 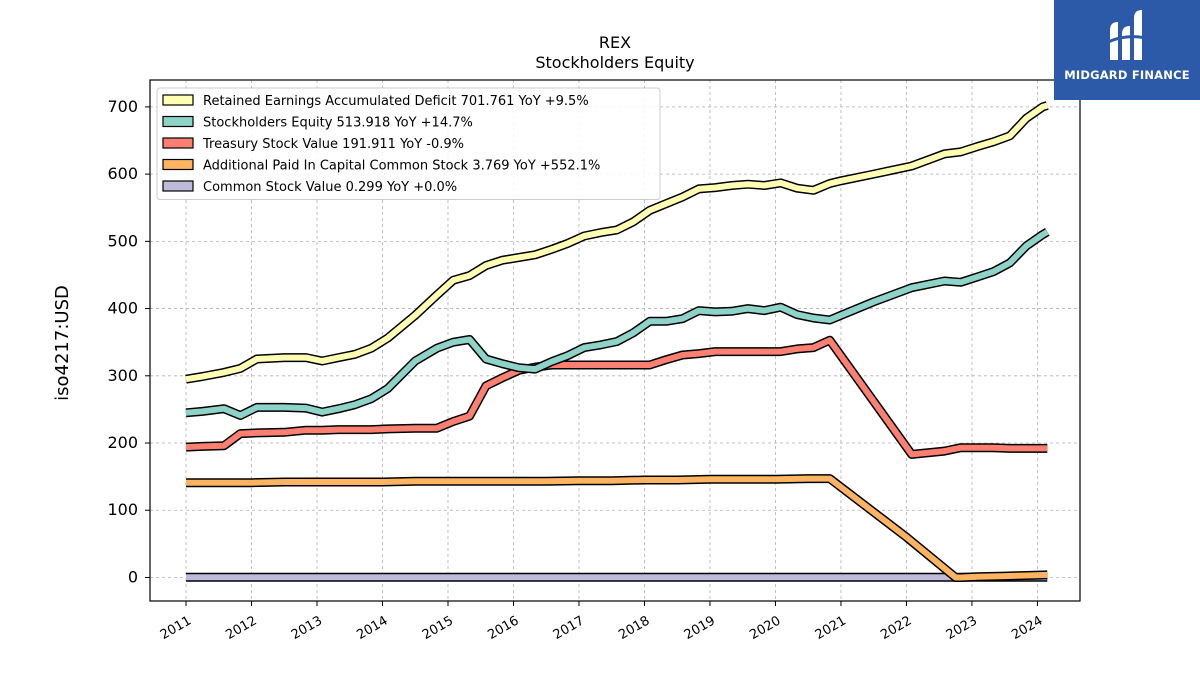 What do you see at coordinates (1127, 35) in the screenshot?
I see `logo-mark-icon` at bounding box center [1127, 35].